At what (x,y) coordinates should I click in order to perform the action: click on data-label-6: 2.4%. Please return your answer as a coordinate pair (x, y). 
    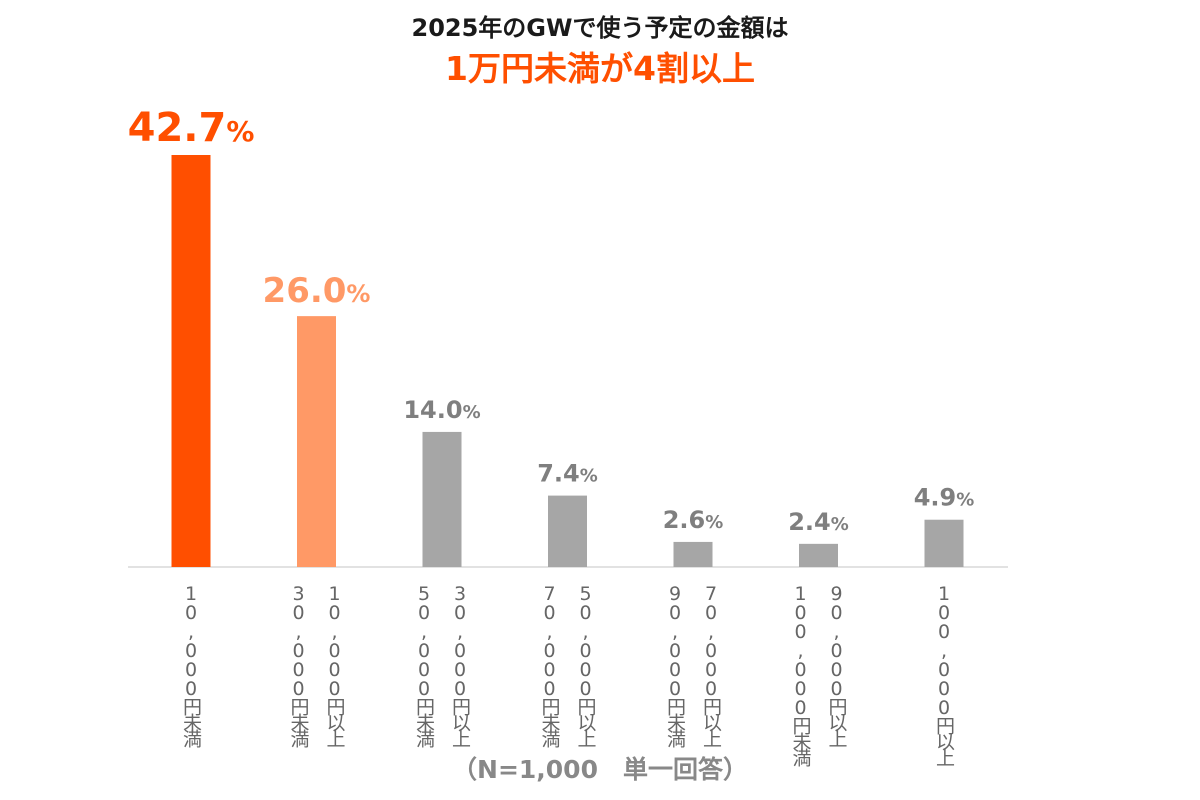
    Looking at the image, I should click on (818, 522).